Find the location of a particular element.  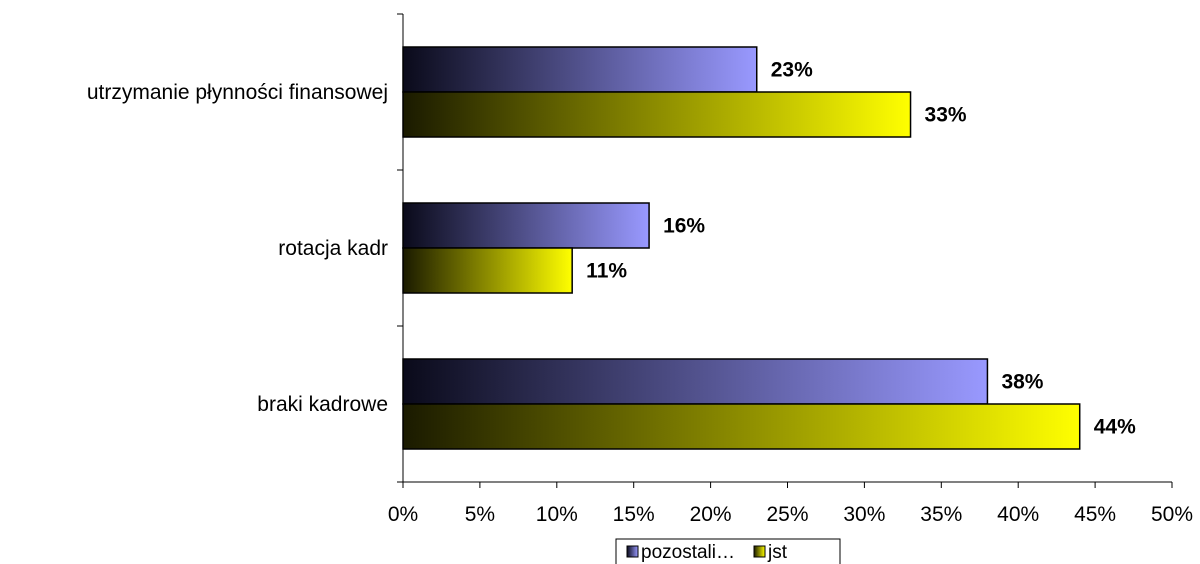

data-label: 16% is located at coordinates (684, 226).